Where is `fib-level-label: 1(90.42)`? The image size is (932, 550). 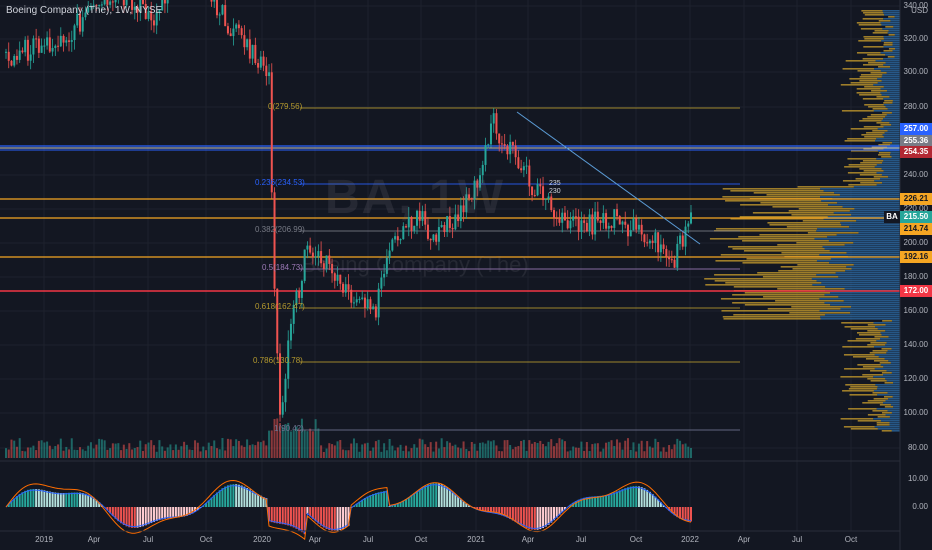 fib-level-label: 1(90.42) is located at coordinates (289, 428).